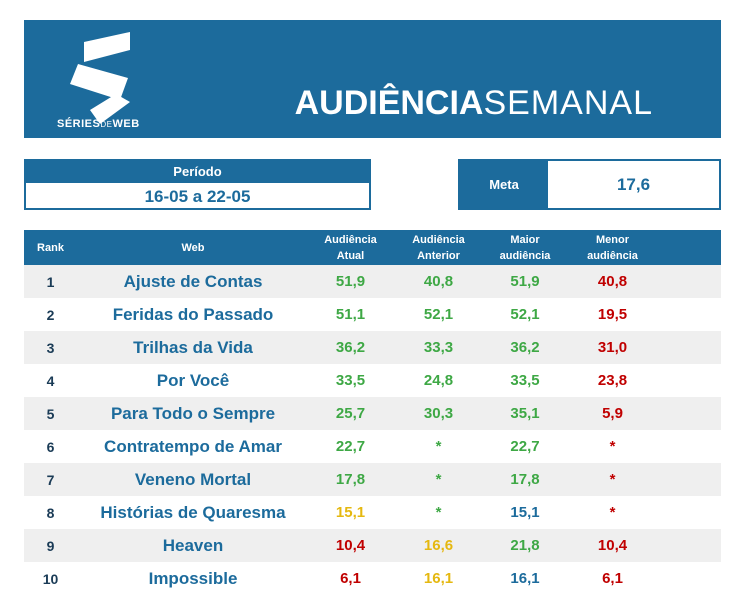  I want to click on maior-audiencia-cell: 21,8, so click(525, 545).